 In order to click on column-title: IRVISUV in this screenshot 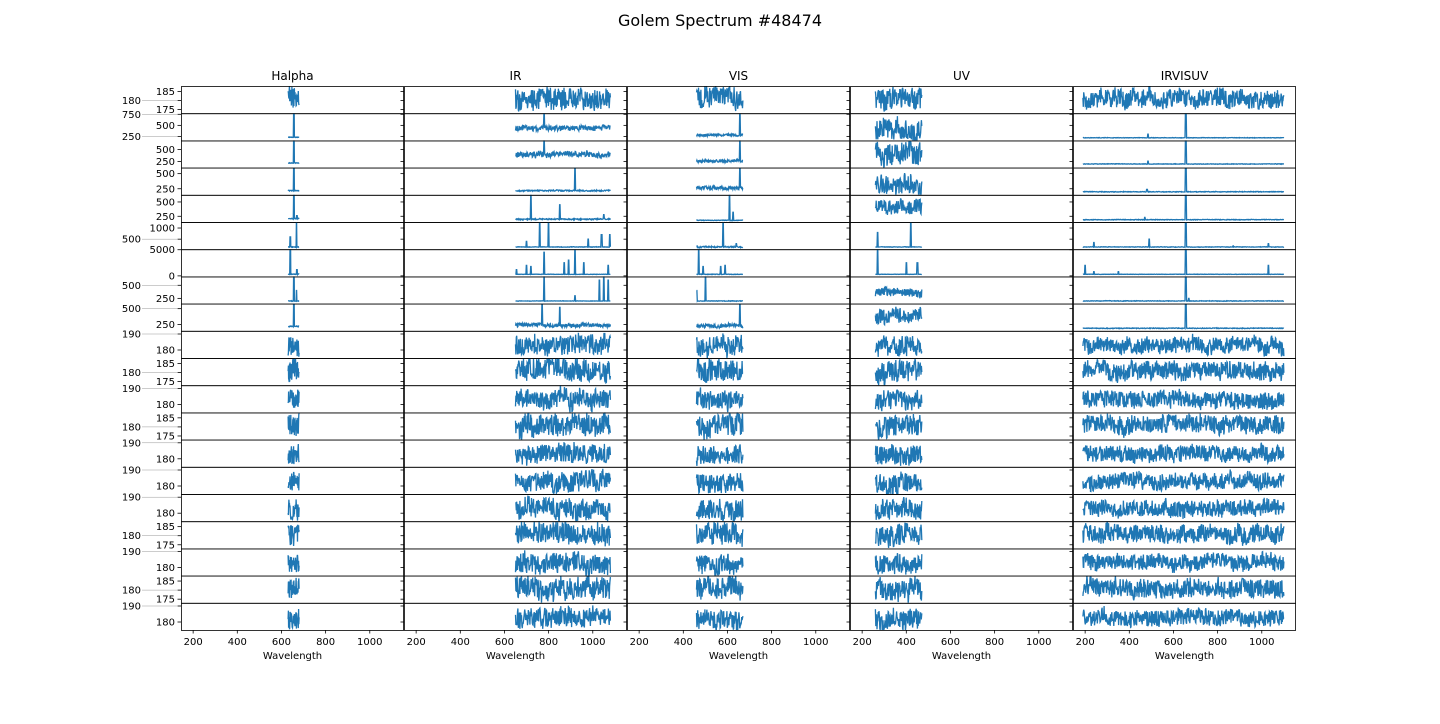, I will do `click(1185, 76)`.